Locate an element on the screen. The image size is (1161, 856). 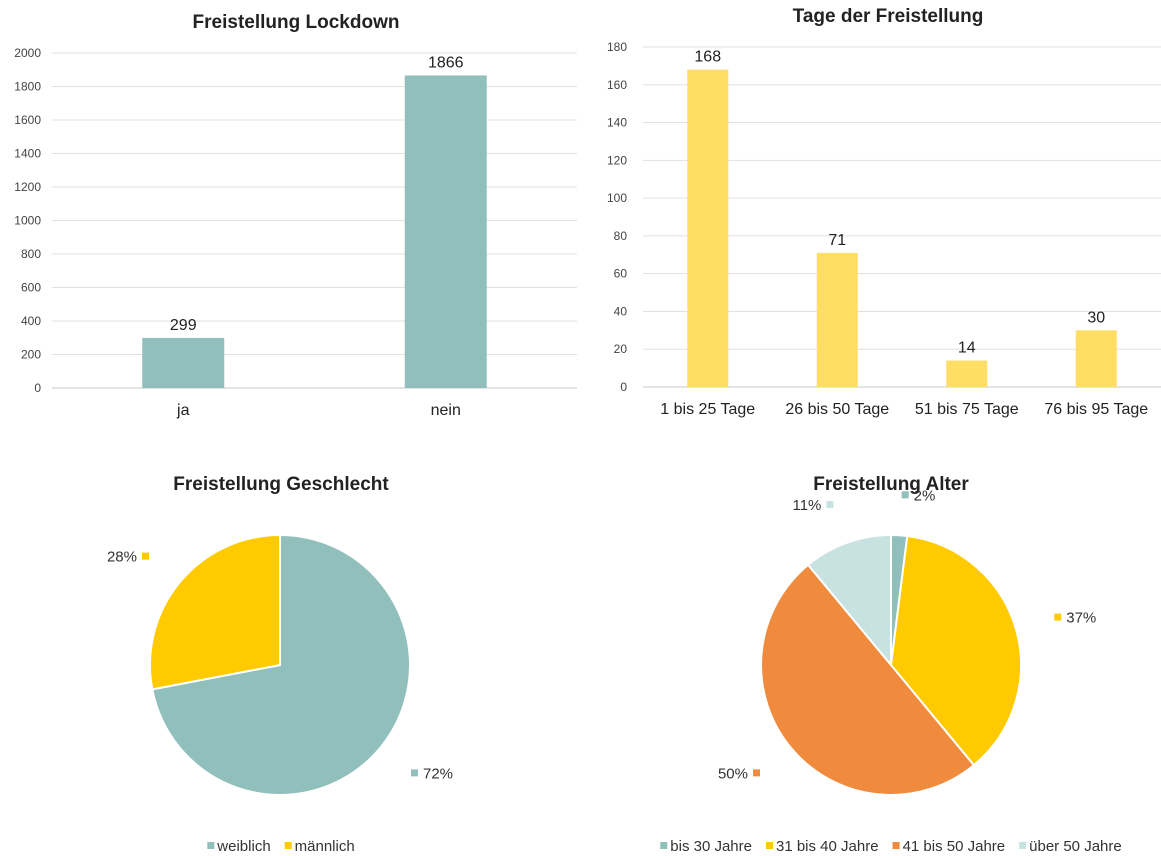
y-tick-label: 140 is located at coordinates (617, 123).